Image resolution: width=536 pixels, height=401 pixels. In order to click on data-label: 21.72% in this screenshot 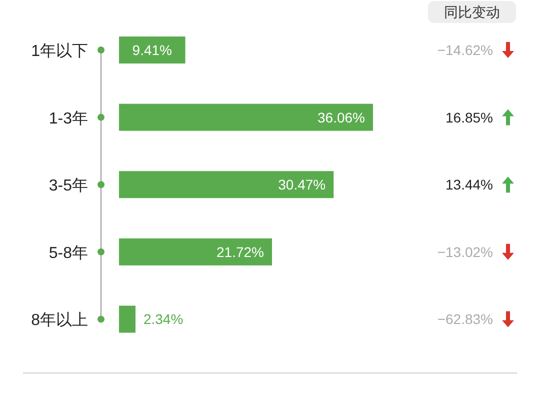, I will do `click(240, 252)`.